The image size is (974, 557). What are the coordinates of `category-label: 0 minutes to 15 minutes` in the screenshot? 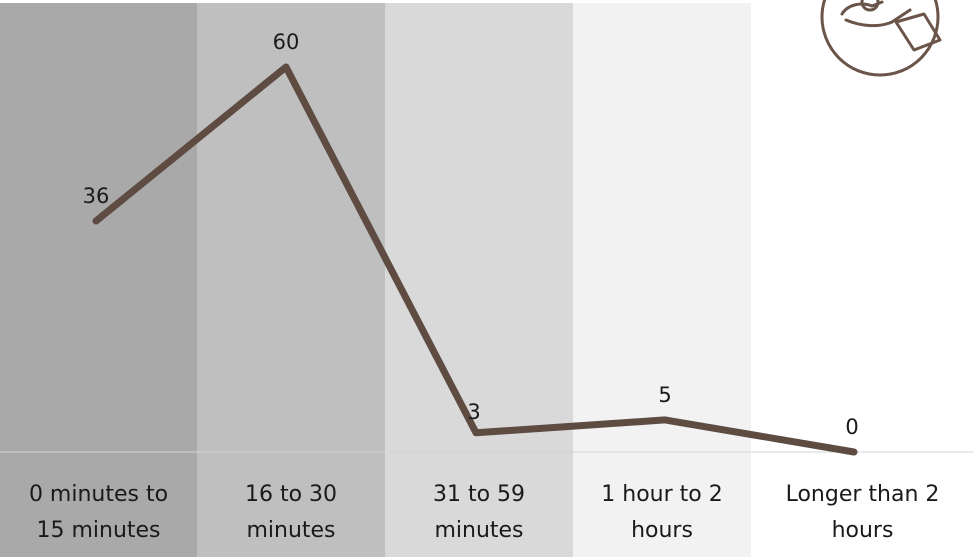 It's located at (98, 512).